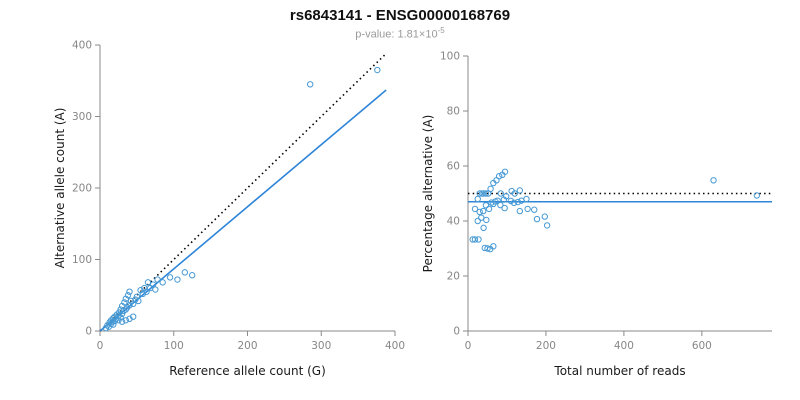  Describe the element at coordinates (453, 222) in the screenshot. I see `y-tick-label: 40` at that location.